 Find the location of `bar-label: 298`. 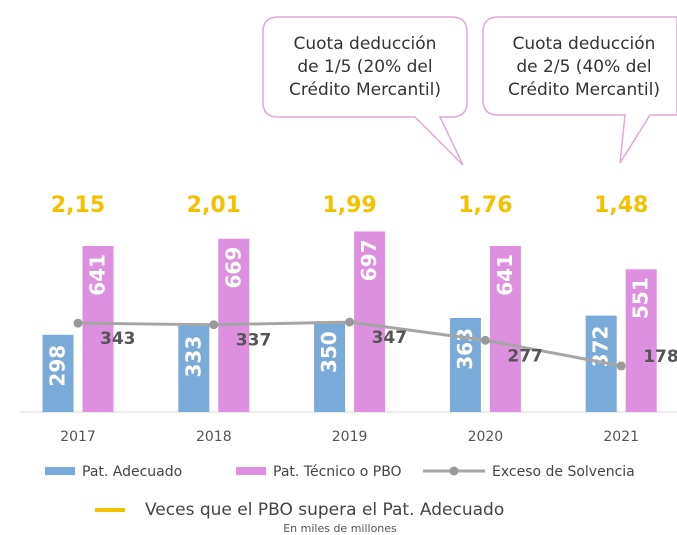

bar-label: 298 is located at coordinates (58, 366).